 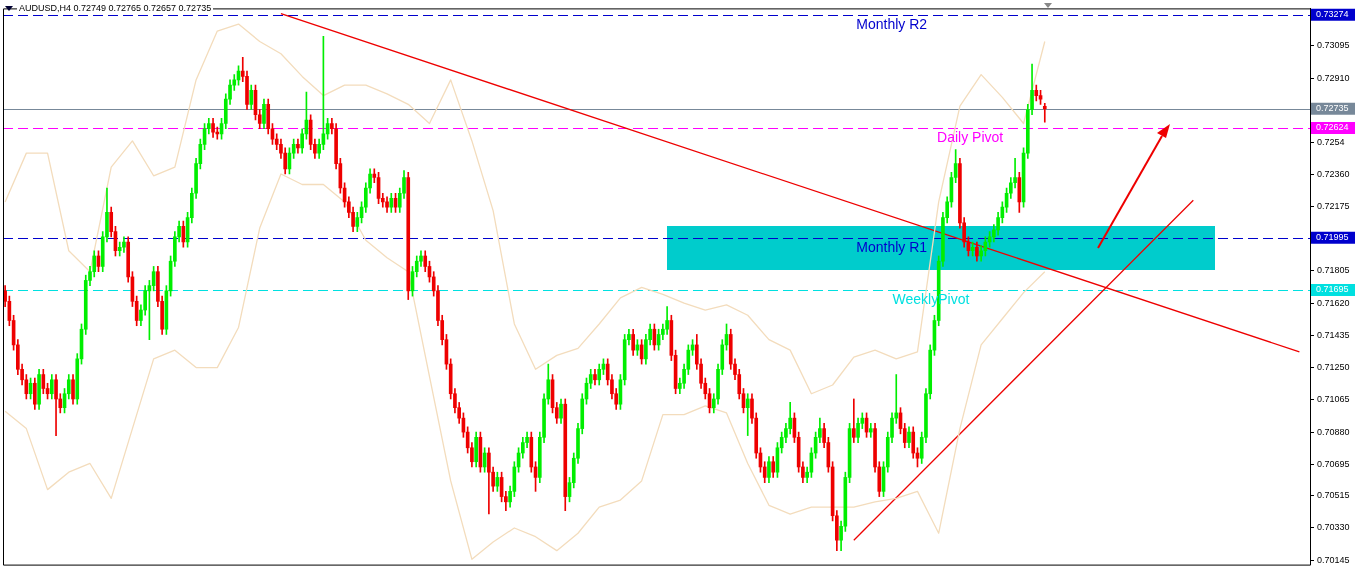 I want to click on y-tick-label: 0.70145, so click(x=1333, y=559).